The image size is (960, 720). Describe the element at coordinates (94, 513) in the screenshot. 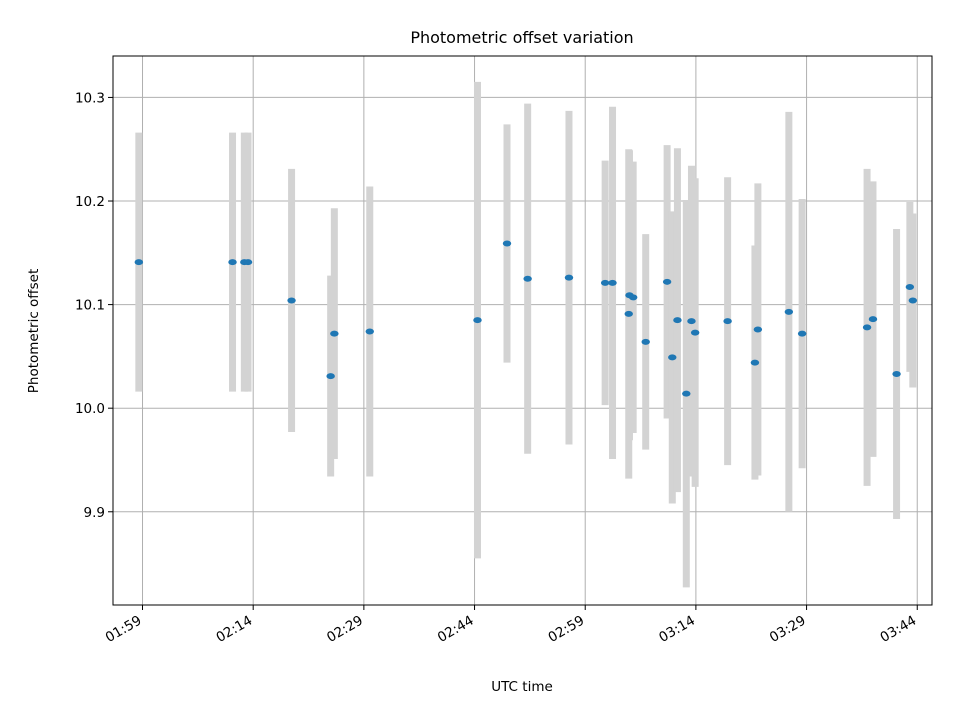

I see `y-tick-label: 9.9` at that location.